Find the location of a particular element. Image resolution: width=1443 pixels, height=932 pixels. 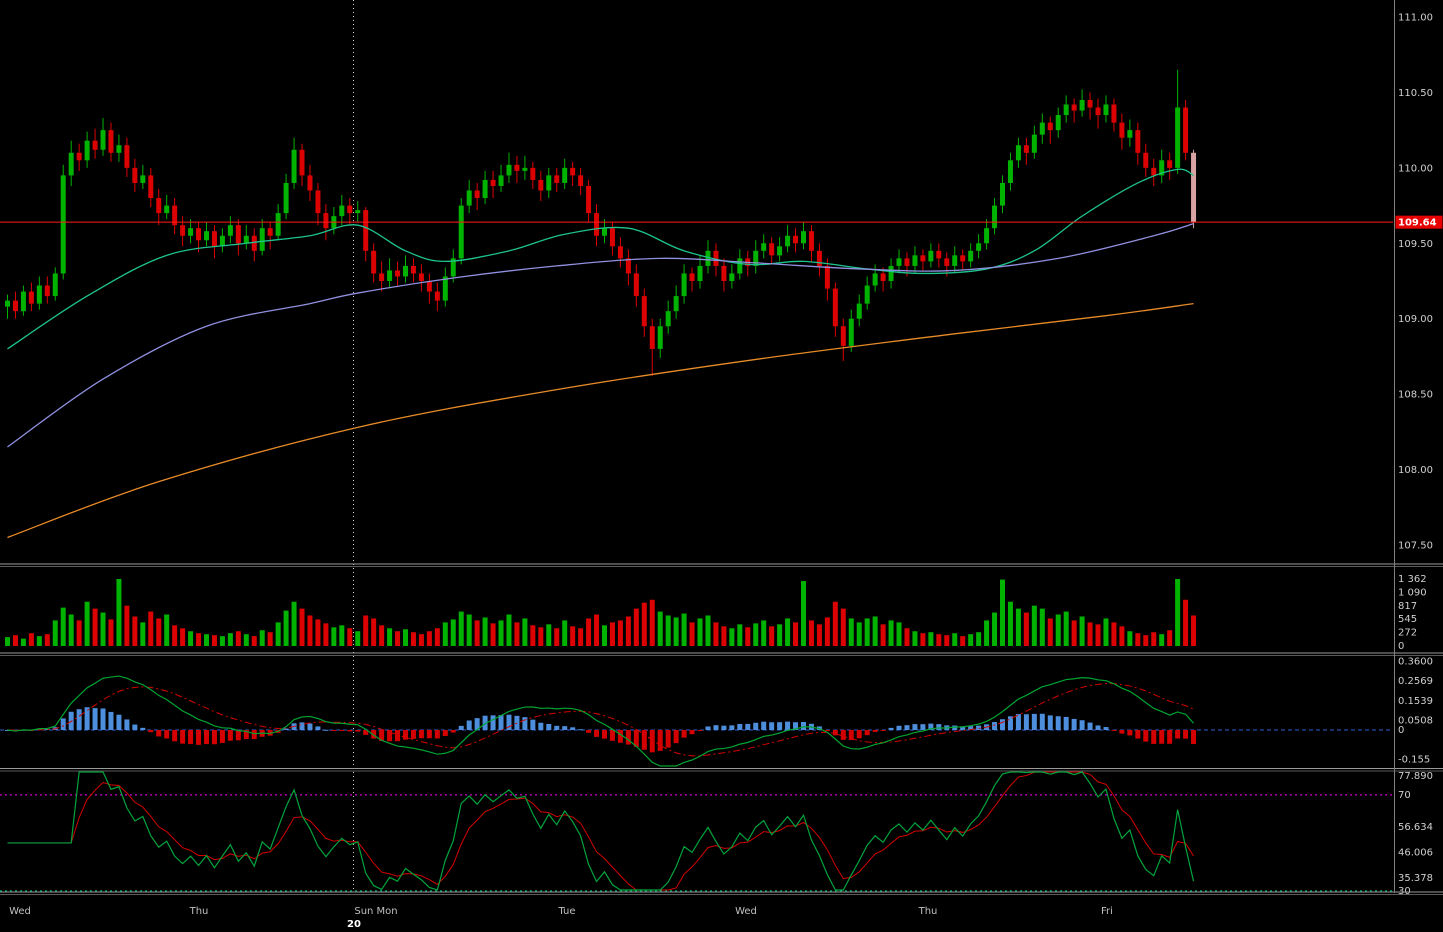

time-axis-label: Tue is located at coordinates (566, 911).